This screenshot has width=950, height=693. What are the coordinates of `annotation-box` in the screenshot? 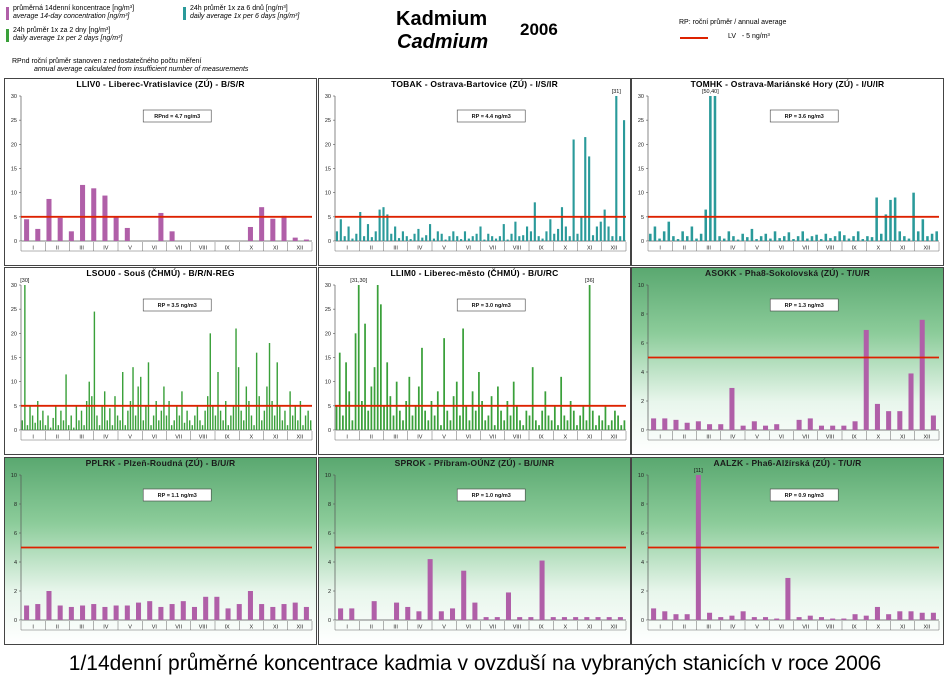 It's located at (804, 116).